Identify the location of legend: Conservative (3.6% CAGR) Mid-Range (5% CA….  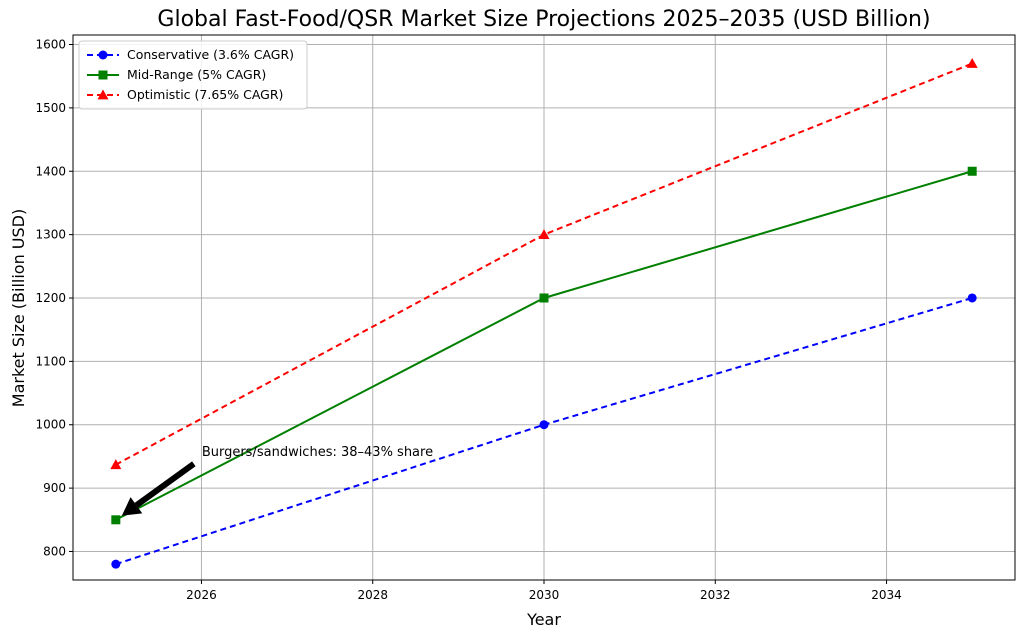
(193, 75).